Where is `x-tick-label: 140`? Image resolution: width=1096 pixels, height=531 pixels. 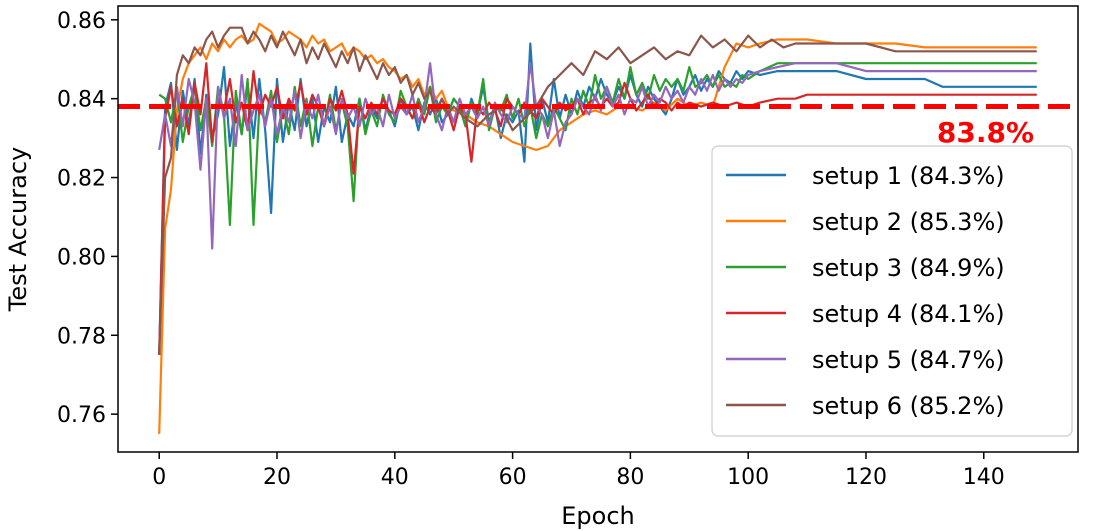
x-tick-label: 140 is located at coordinates (984, 477).